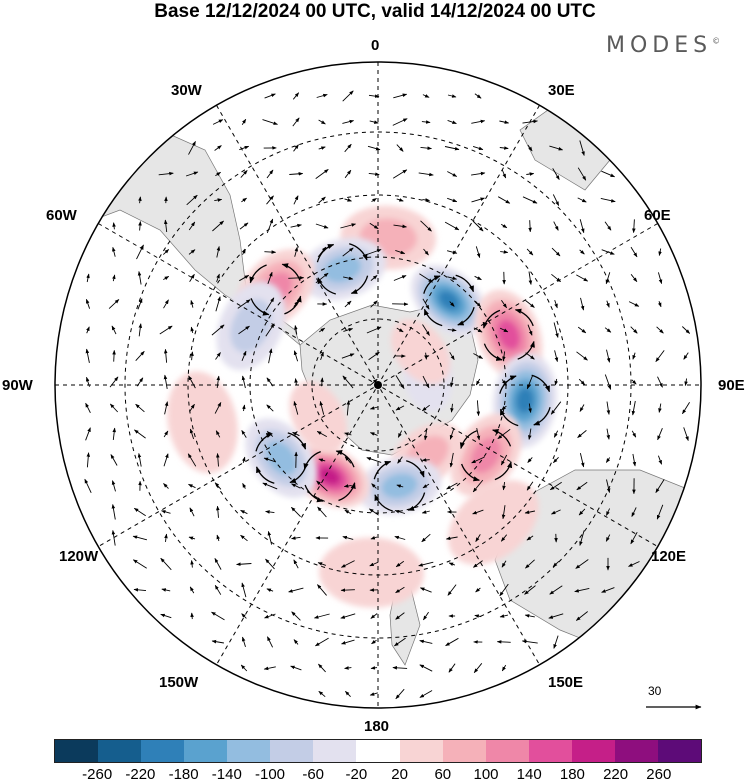 This screenshot has width=750, height=783. I want to click on lon-label-150e: 150E, so click(566, 682).